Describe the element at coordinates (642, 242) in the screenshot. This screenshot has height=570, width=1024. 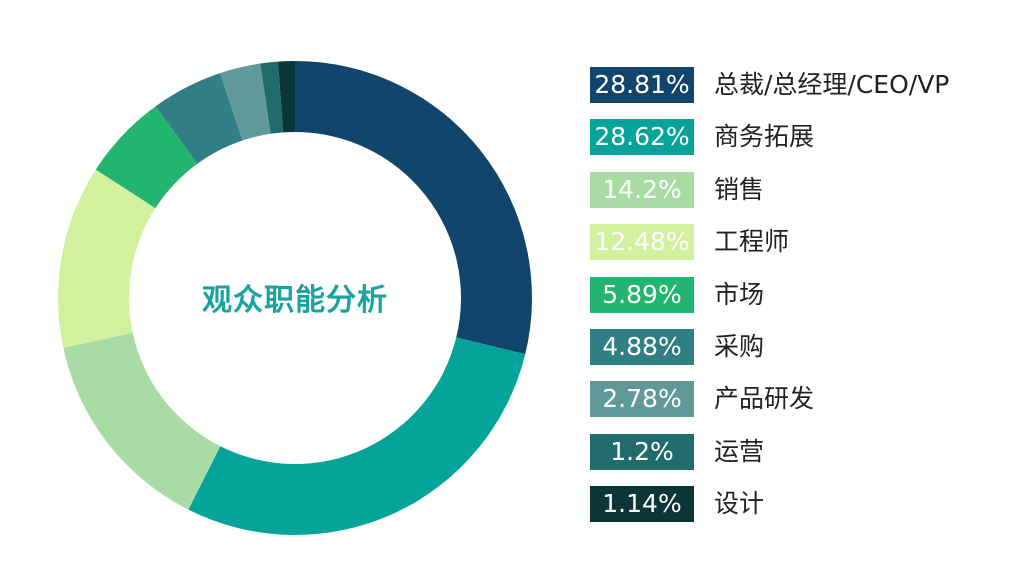
I see `legend-value-badge: 12.48%` at that location.